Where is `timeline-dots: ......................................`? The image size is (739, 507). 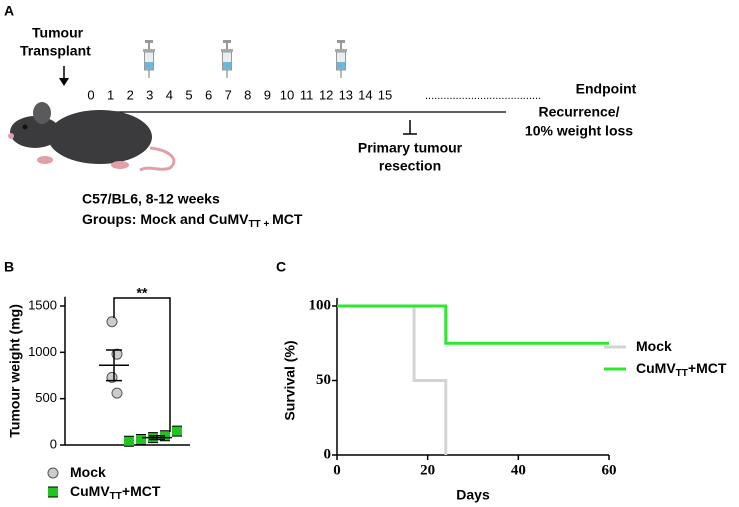
timeline-dots: ...................................... is located at coordinates (483, 96).